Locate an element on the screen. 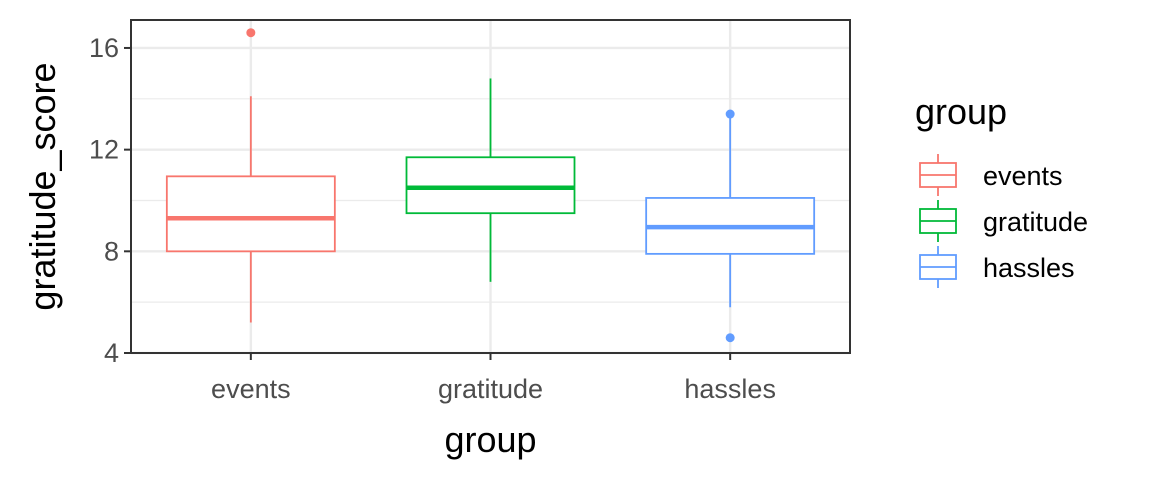 This screenshot has width=1152, height=480. legend-title: group is located at coordinates (961, 111).